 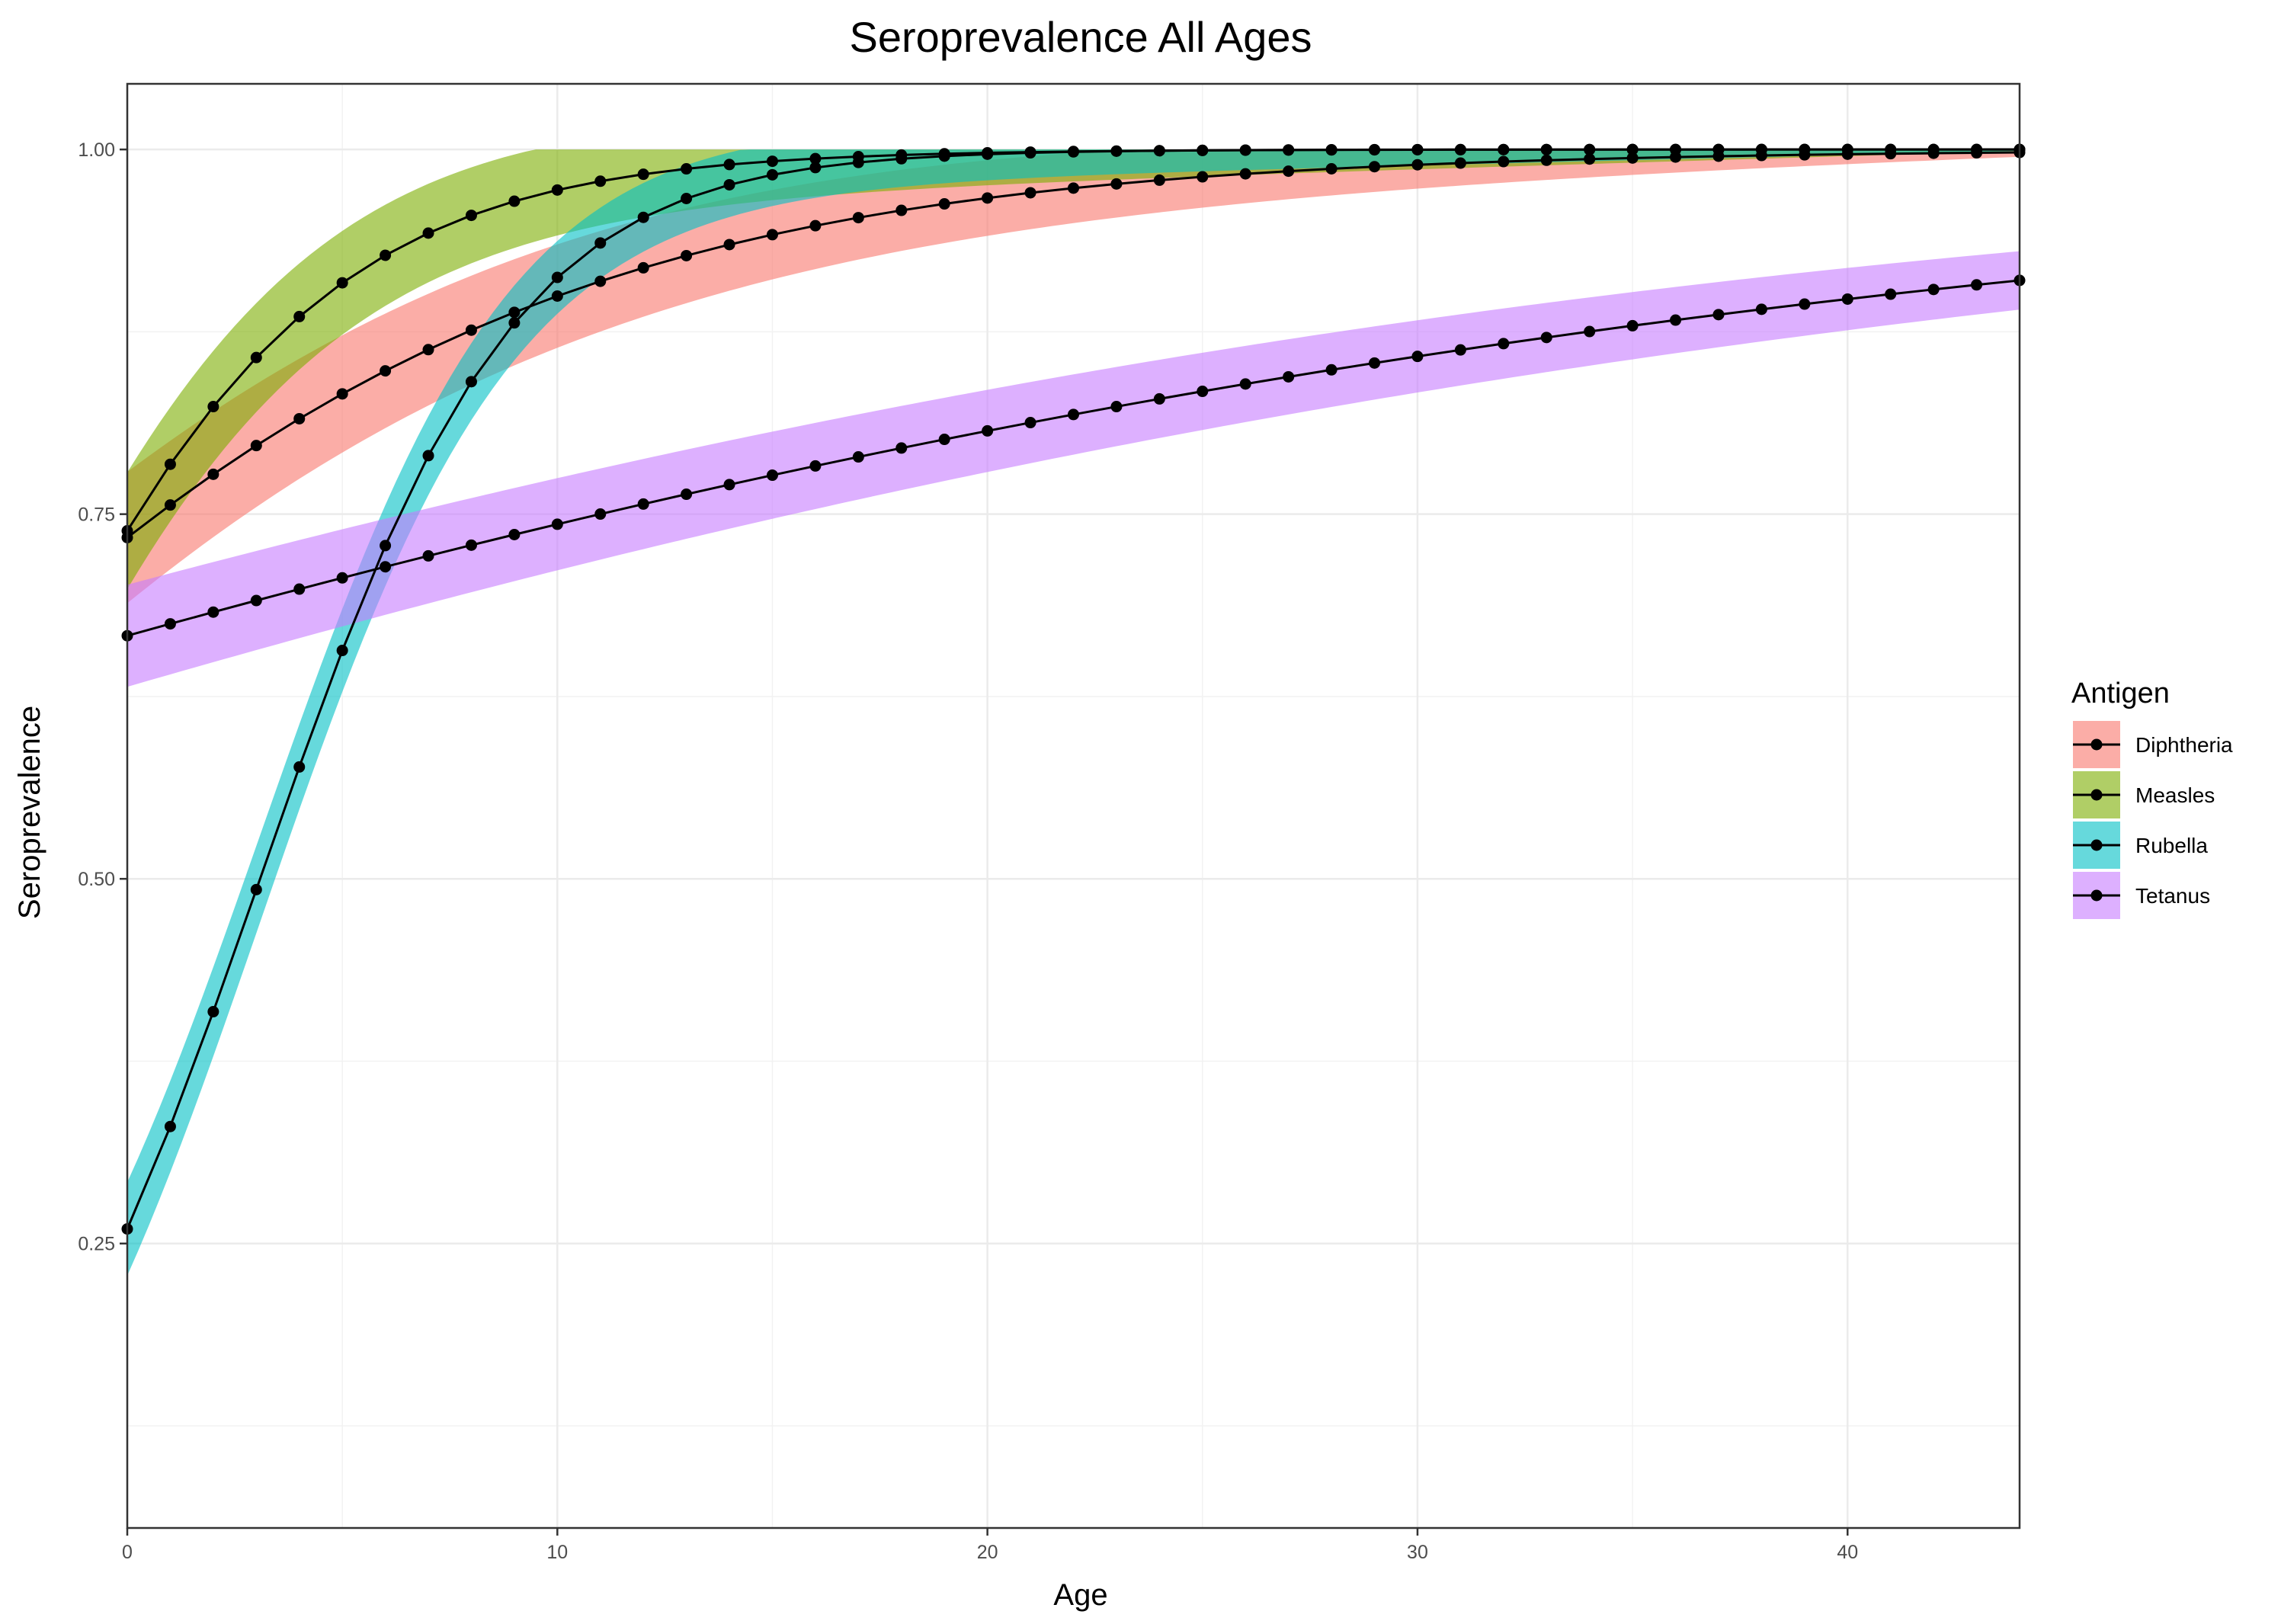 I want to click on legend-label-tetanus: Tetanus, so click(x=2172, y=896).